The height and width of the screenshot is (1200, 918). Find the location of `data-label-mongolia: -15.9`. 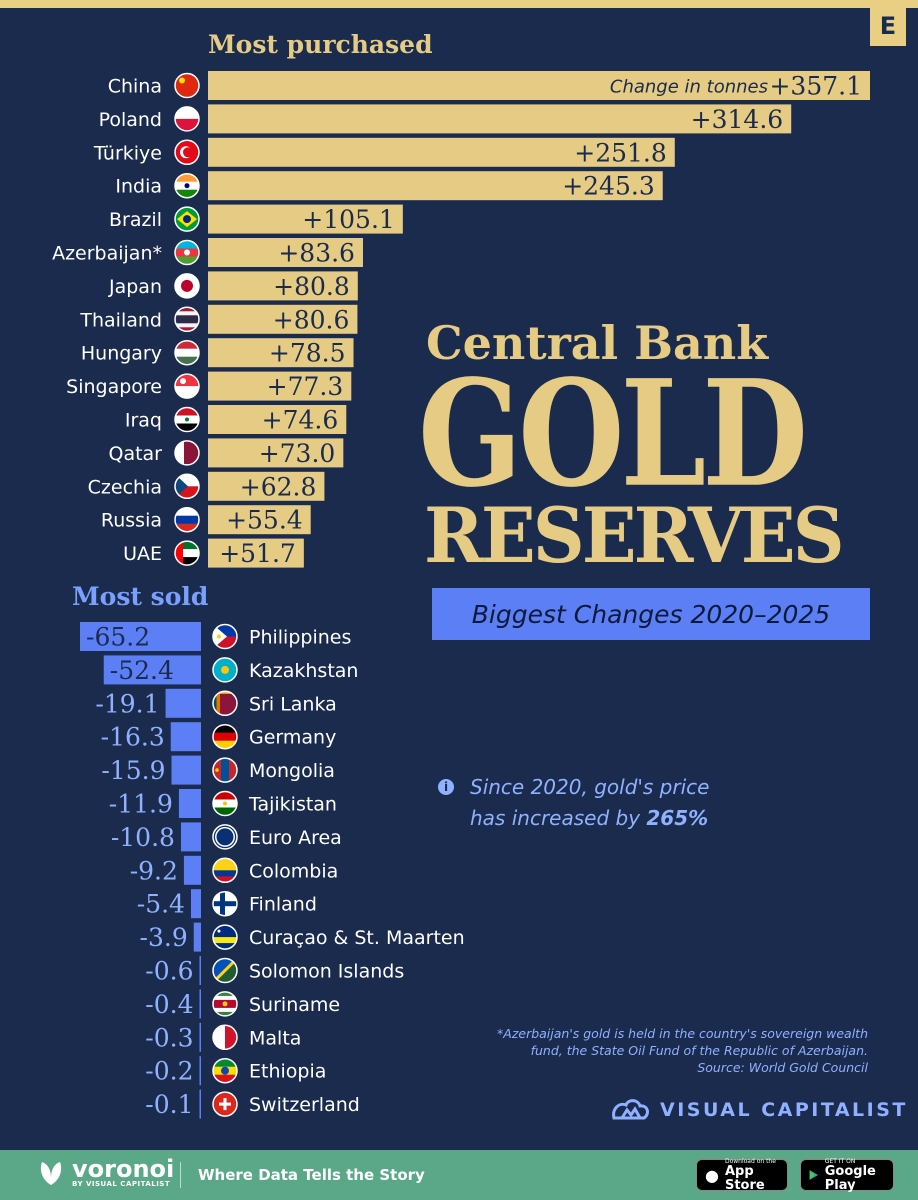

data-label-mongolia: -15.9 is located at coordinates (133, 770).